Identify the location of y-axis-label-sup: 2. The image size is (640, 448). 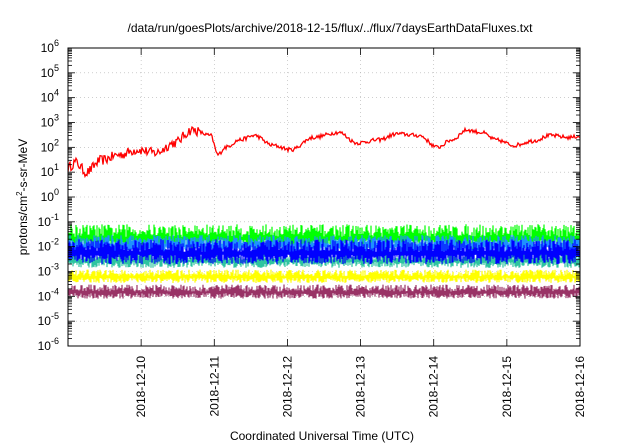
(19, 193).